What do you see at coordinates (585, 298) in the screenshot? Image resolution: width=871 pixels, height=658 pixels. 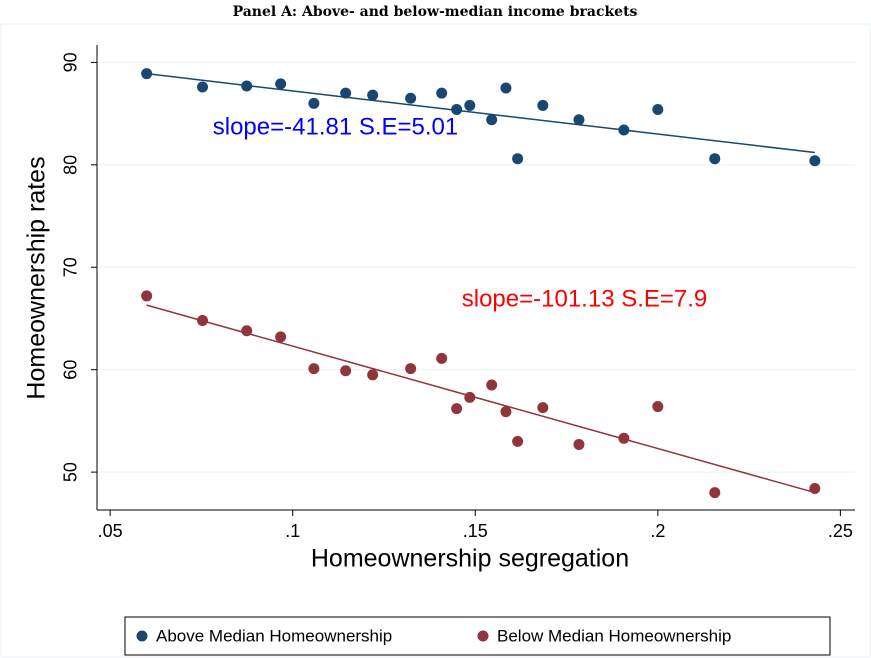 I see `annotation: slope=-101.13 S.E=7.9` at bounding box center [585, 298].